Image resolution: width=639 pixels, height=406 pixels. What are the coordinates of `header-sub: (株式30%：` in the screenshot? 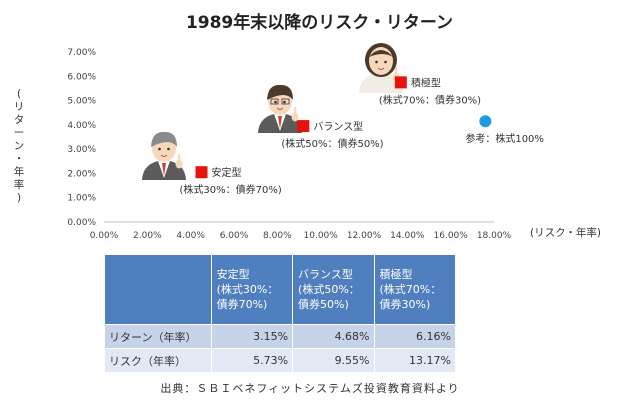 It's located at (247, 289).